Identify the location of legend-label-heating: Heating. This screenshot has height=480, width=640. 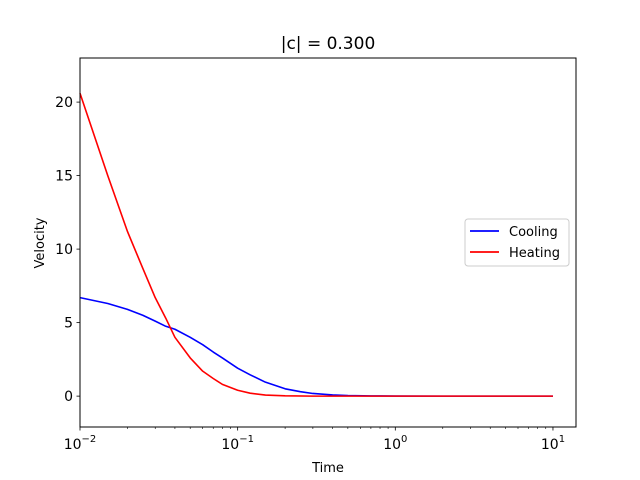
(534, 253).